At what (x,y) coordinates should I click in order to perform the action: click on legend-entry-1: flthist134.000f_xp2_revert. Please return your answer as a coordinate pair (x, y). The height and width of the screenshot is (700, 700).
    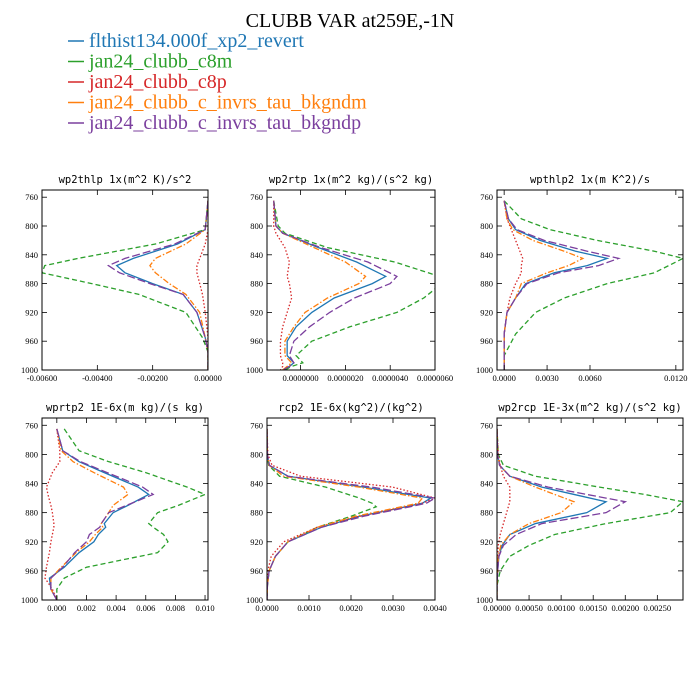
    Looking at the image, I should click on (196, 41).